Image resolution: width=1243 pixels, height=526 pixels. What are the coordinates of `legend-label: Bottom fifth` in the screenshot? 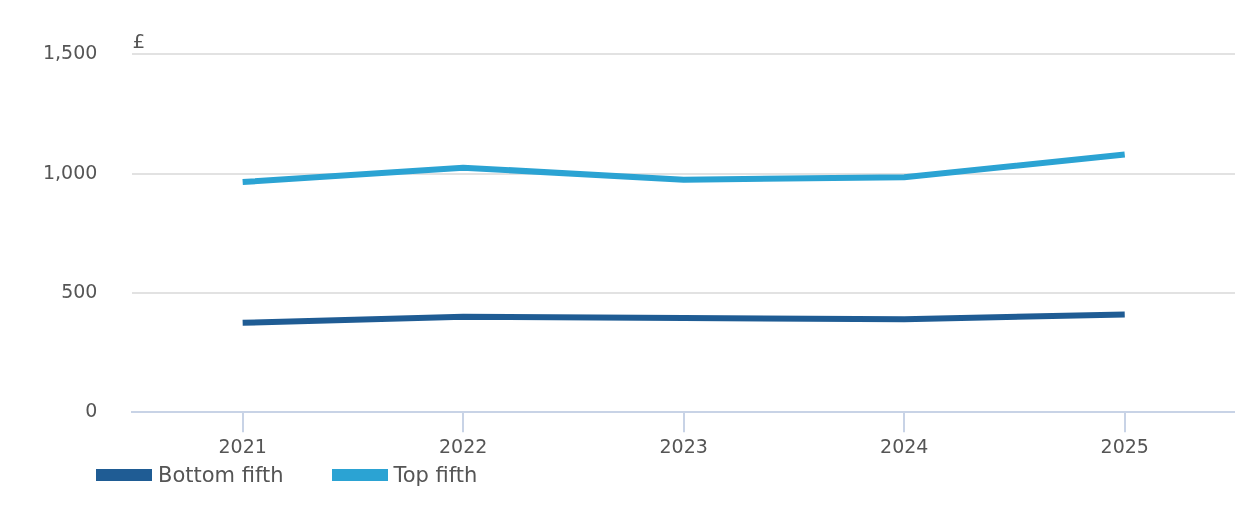 It's located at (221, 475).